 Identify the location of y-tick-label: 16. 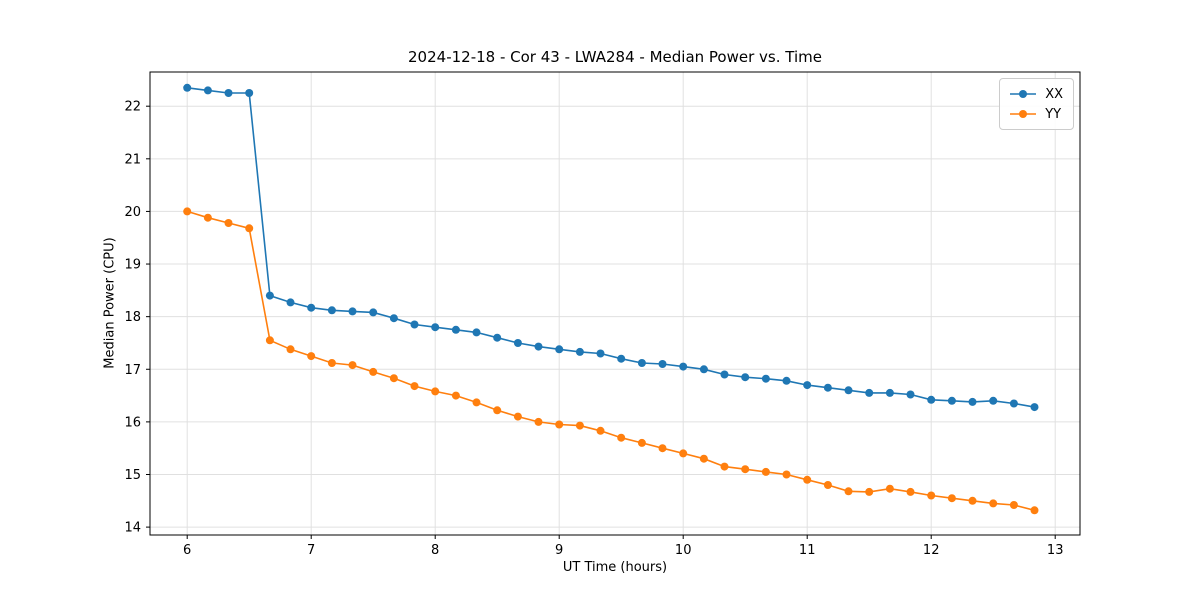
(132, 422).